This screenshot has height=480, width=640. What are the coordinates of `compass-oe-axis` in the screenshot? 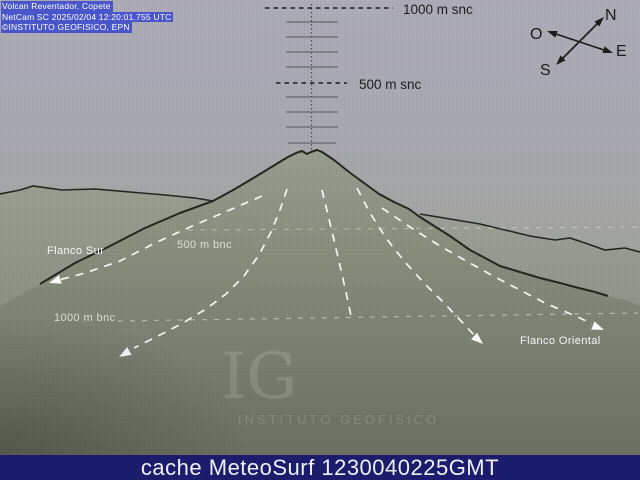 It's located at (580, 42).